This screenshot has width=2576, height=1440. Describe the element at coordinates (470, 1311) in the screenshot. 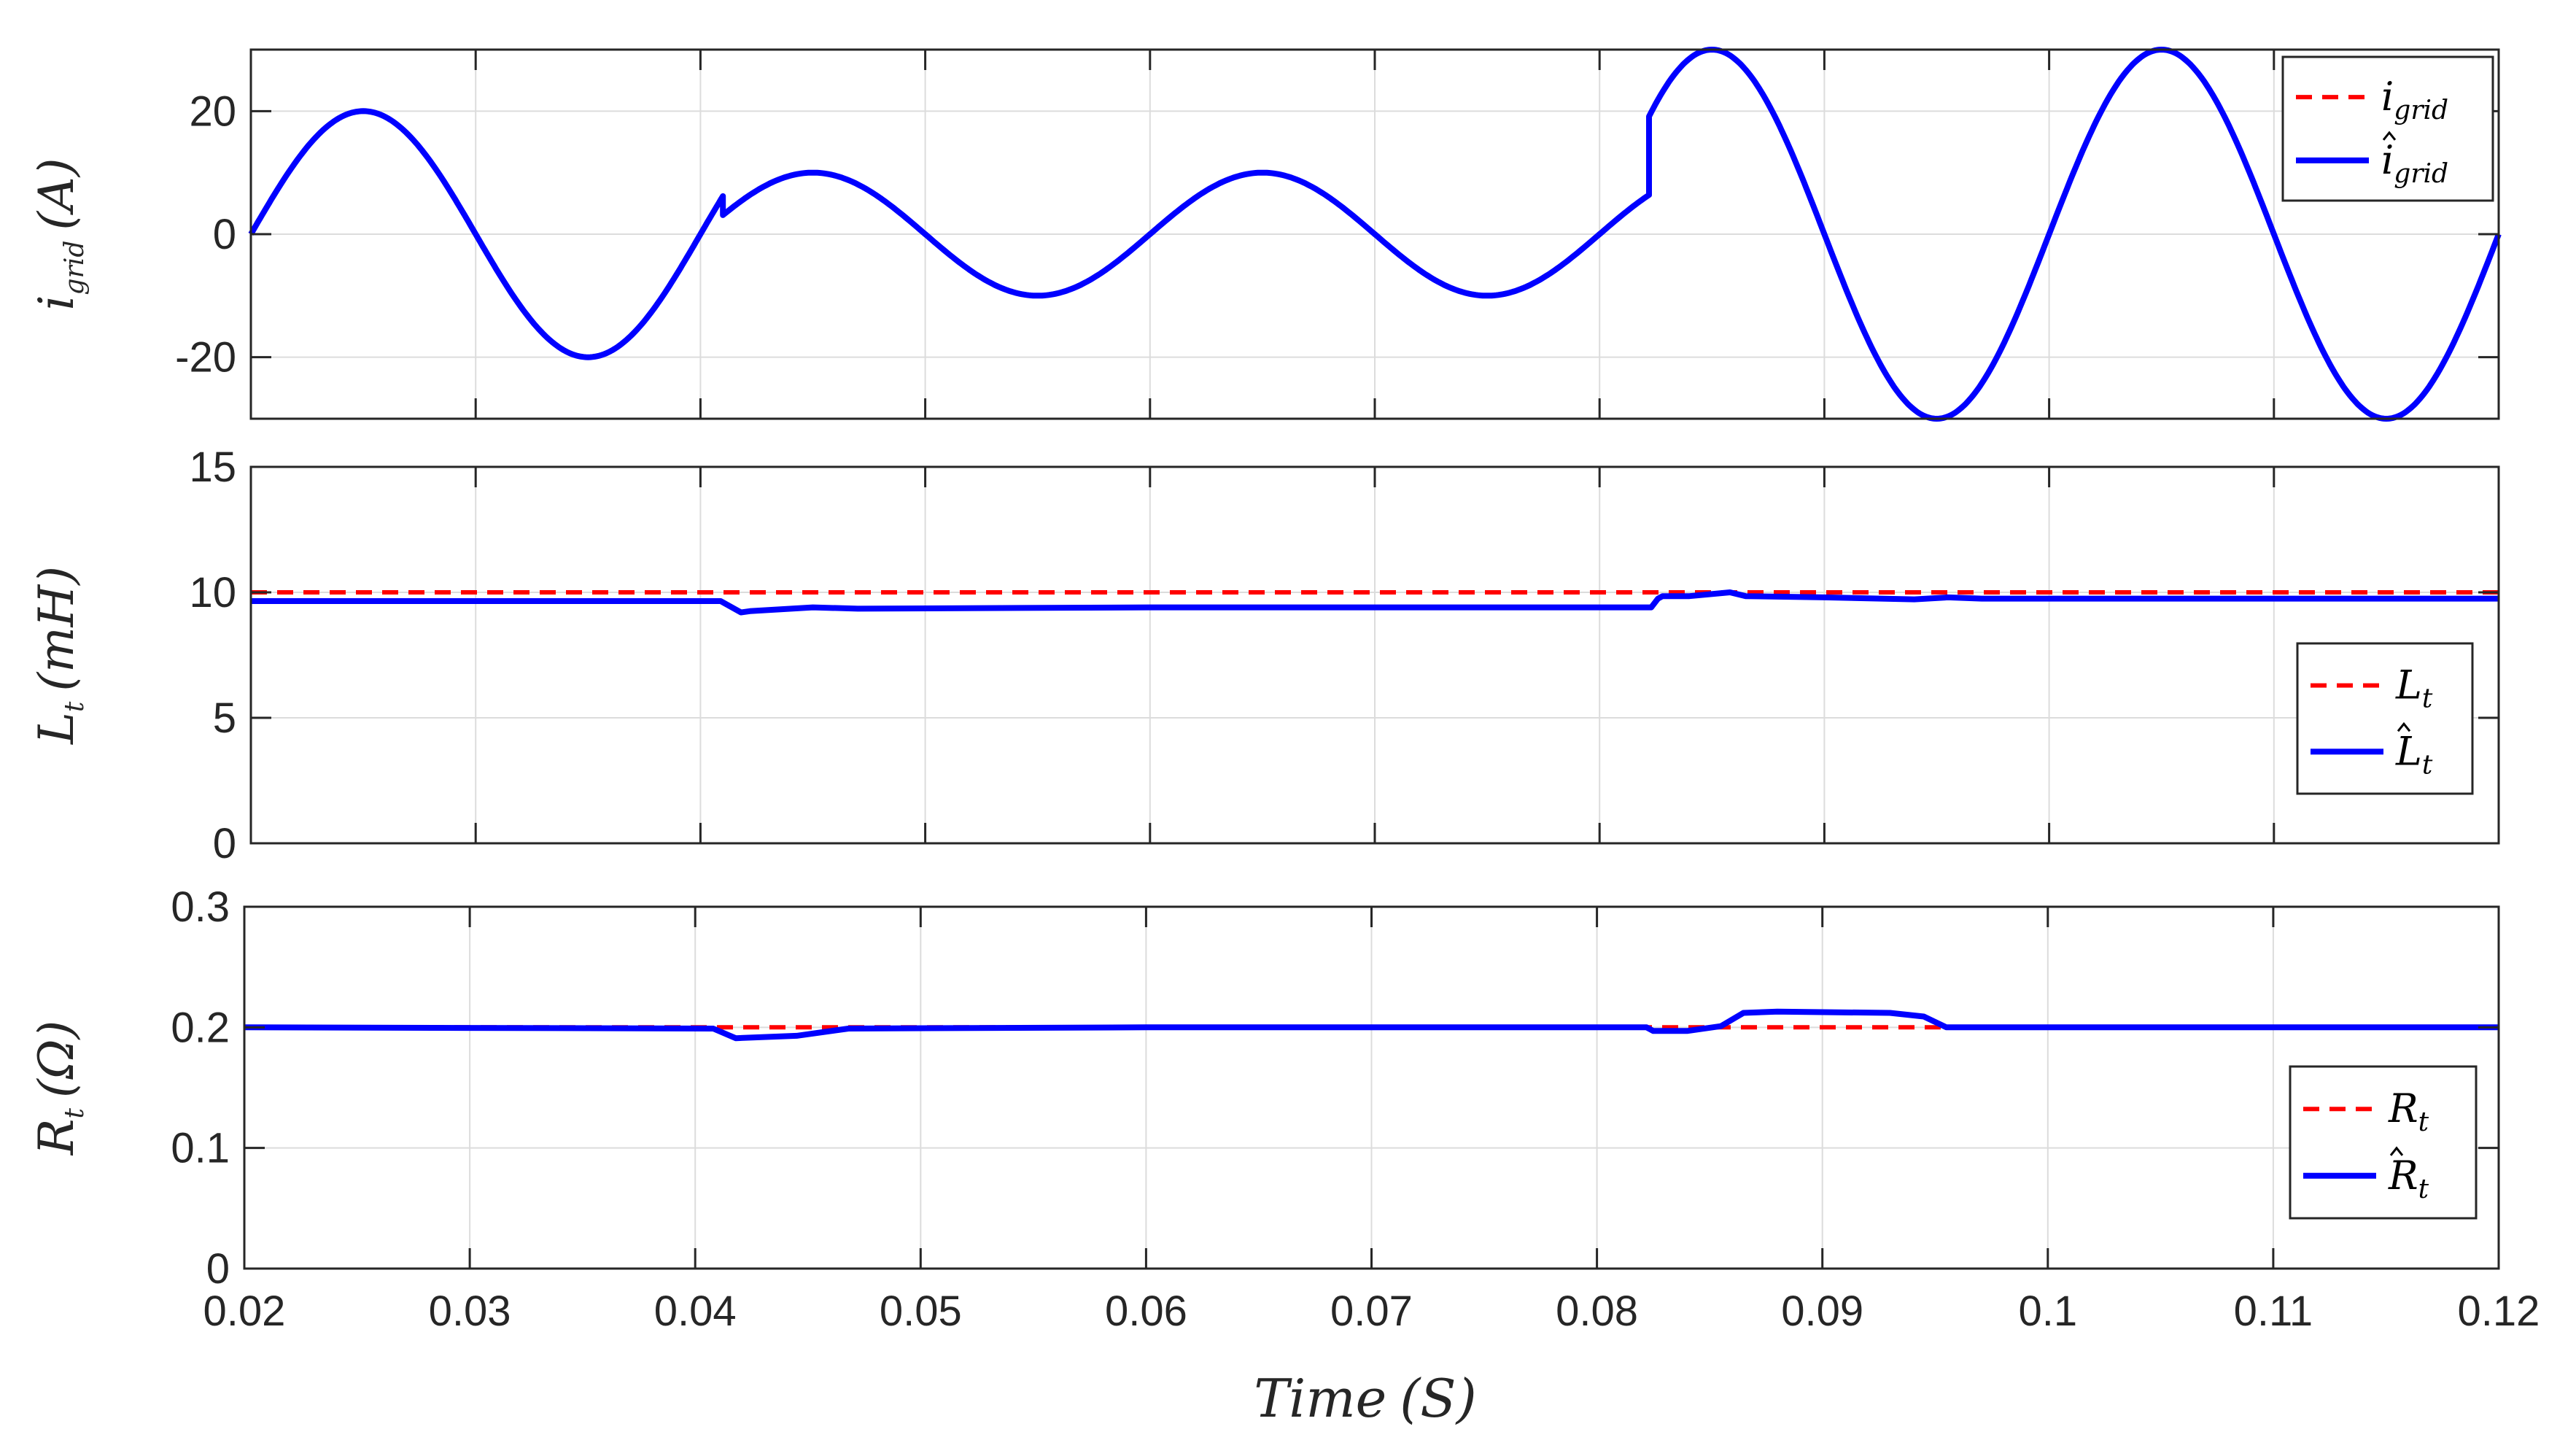

I see `xtick-label: 0.03` at that location.